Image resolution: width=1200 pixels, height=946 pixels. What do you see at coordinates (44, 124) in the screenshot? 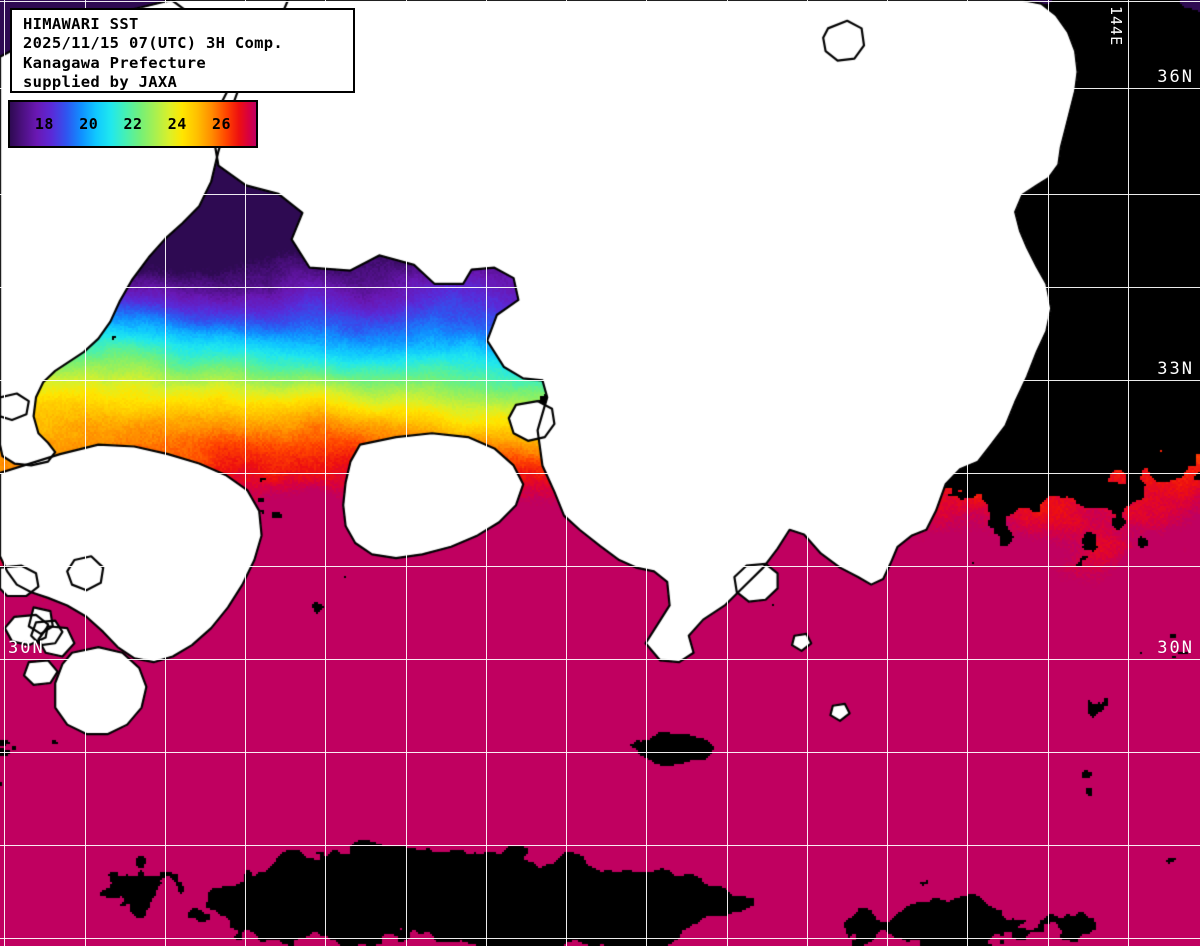
I see `colorbar-tick-18: 18` at bounding box center [44, 124].